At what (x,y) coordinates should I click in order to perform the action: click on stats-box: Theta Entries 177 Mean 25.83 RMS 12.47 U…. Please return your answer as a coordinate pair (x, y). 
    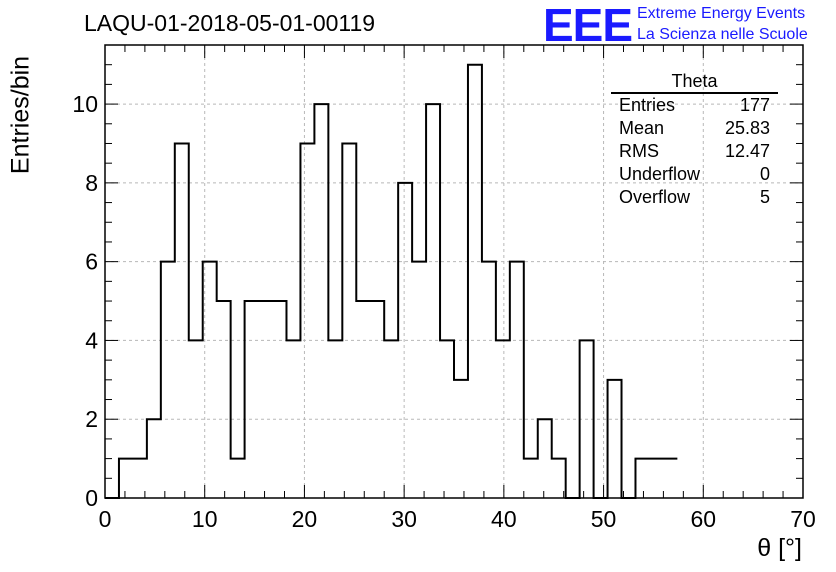
    Looking at the image, I should click on (694, 139).